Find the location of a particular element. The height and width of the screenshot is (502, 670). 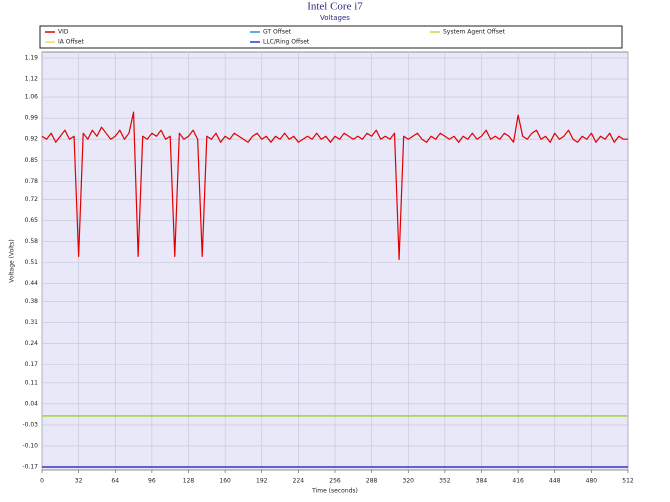

y-tick-label: -0.03 is located at coordinates (30, 424).